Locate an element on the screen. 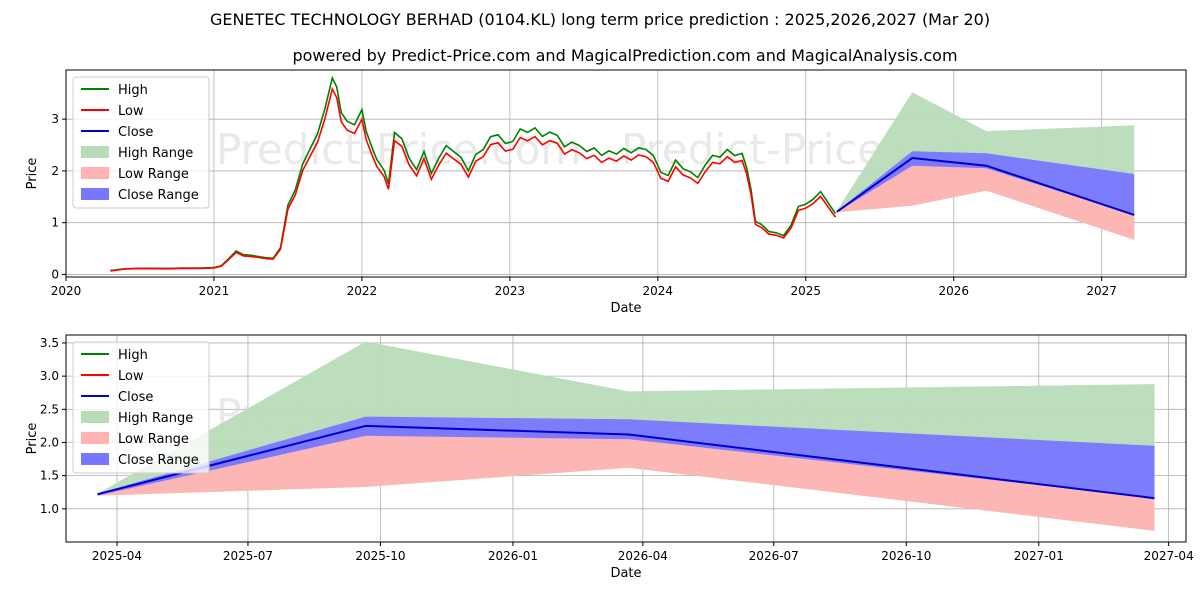 This screenshot has height=600, width=1200. x-tick-label: 2026-04 is located at coordinates (643, 556).